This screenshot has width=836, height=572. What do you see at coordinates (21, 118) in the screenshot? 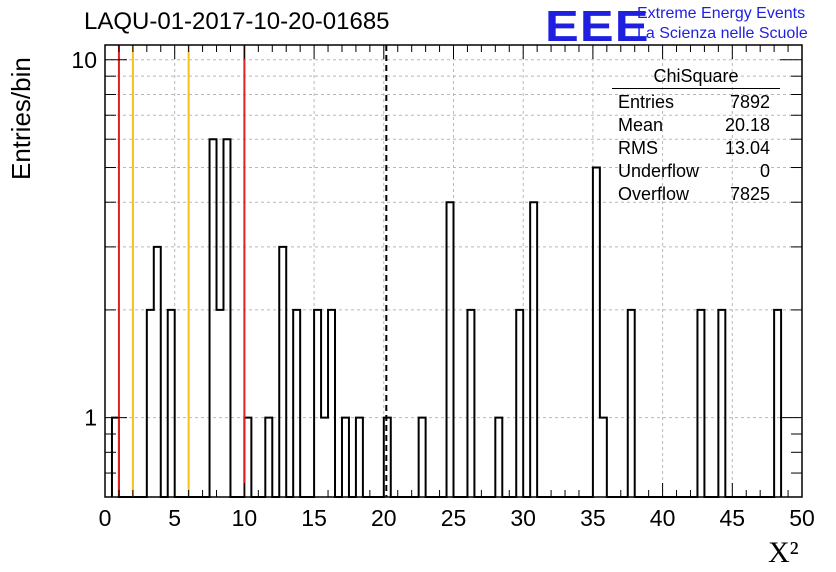
I see `y-axis-label: Entries/bin` at bounding box center [21, 118].